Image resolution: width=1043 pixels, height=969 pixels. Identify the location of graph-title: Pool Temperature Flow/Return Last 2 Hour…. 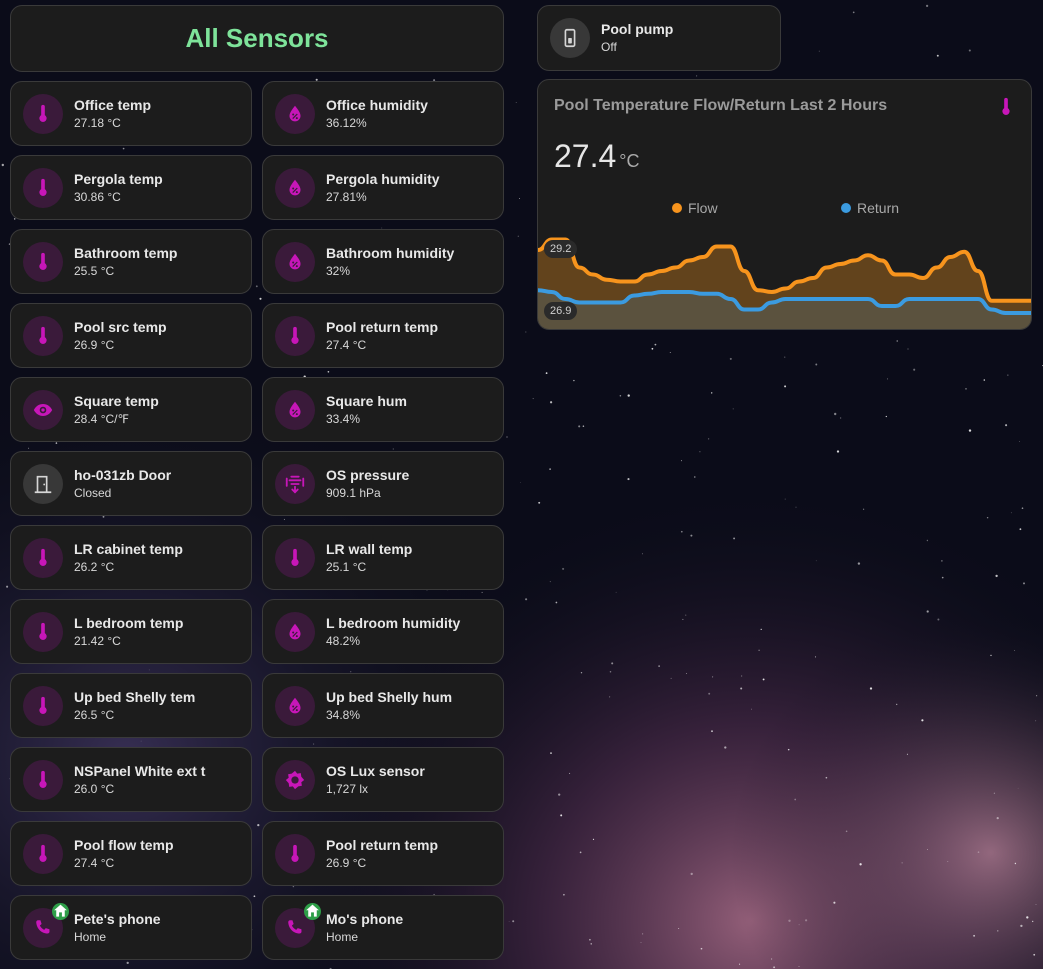
(721, 105).